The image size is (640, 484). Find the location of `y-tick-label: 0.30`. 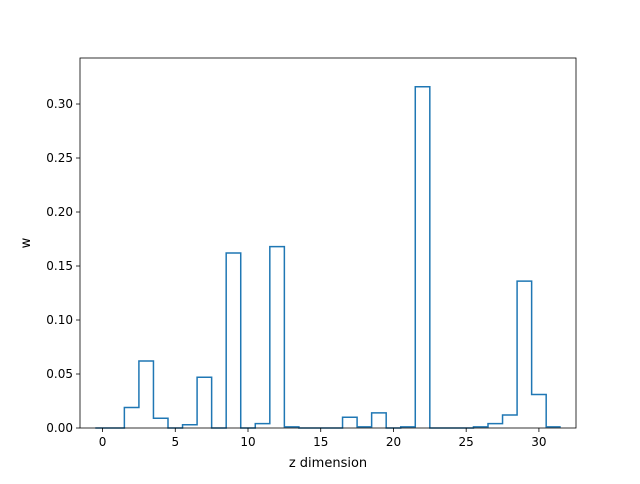

y-tick-label: 0.30 is located at coordinates (59, 104).